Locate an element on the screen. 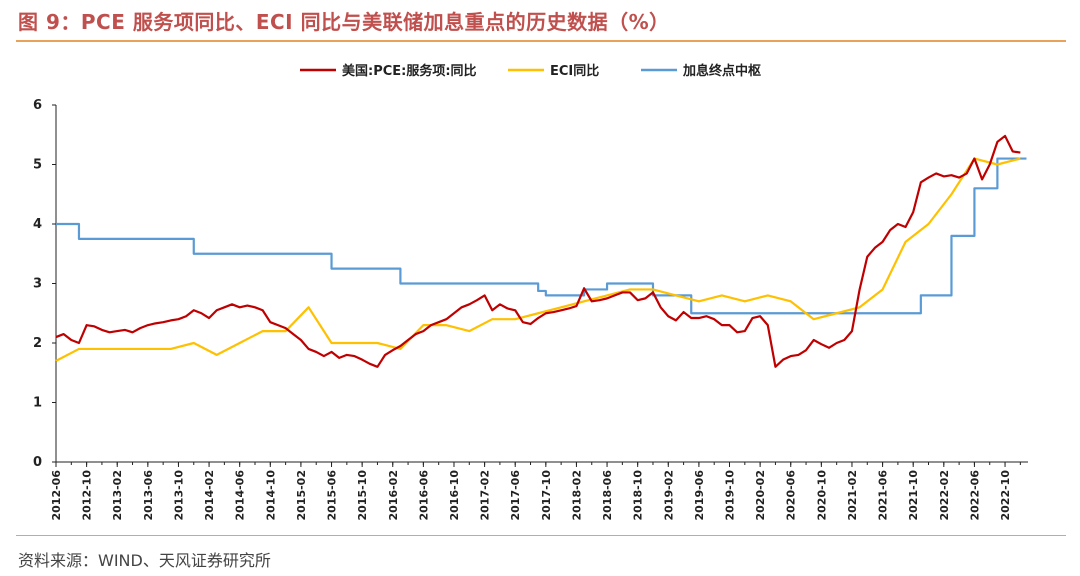 The image size is (1080, 576). x-tick-label: 2018-10 is located at coordinates (638, 495).